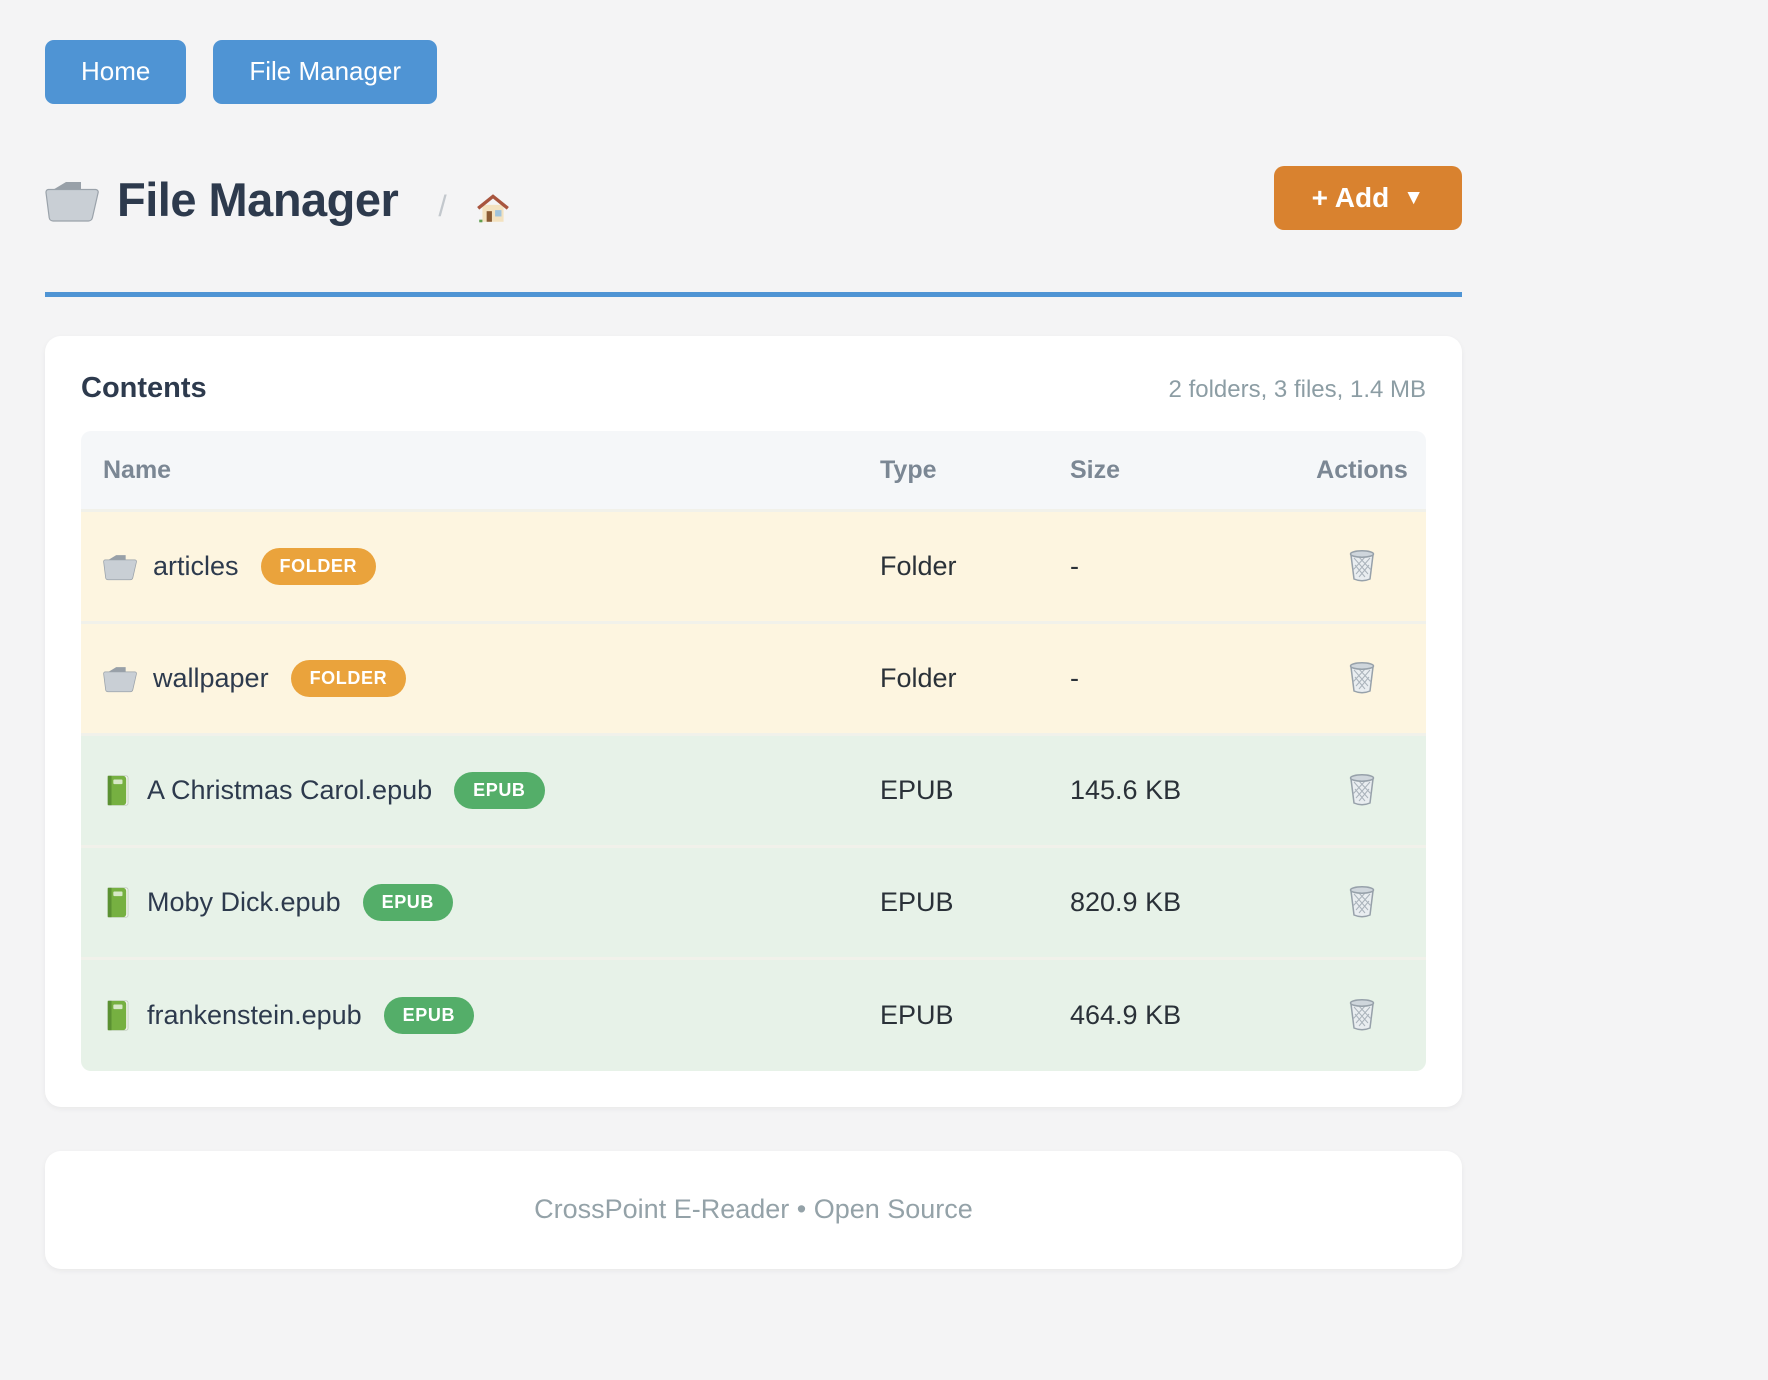 The width and height of the screenshot is (1768, 1380). Describe the element at coordinates (1126, 790) in the screenshot. I see `size-cell: 145.6 KB` at that location.